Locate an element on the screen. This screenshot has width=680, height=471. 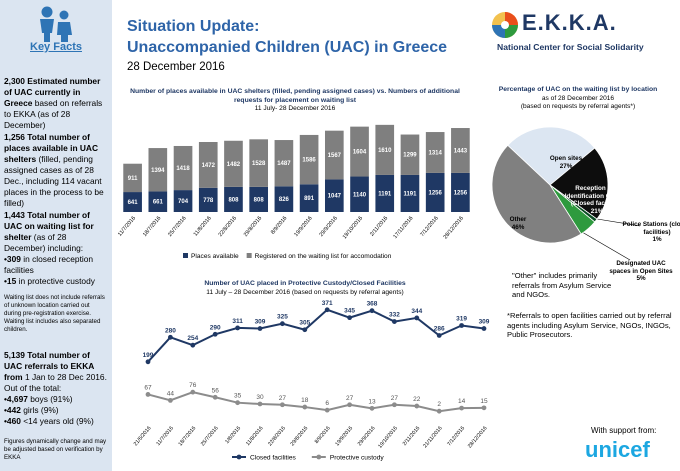
data-label: 344 is located at coordinates (416, 311).